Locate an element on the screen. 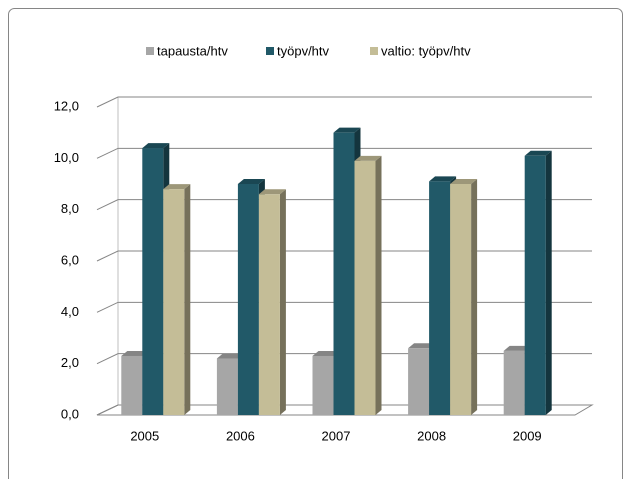  legend-label: työpv/htv is located at coordinates (303, 50).